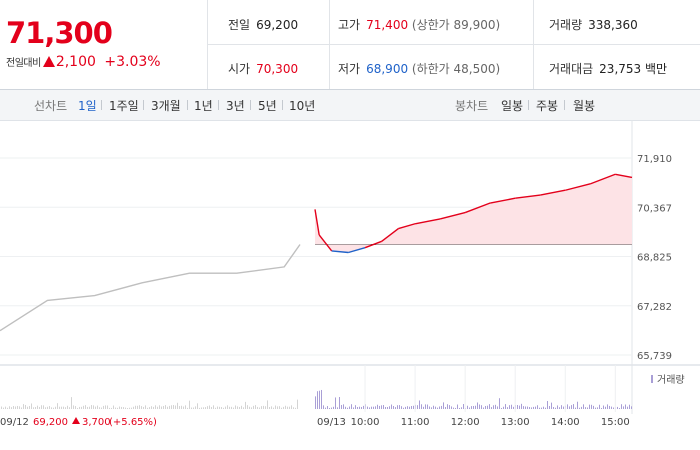 The height and width of the screenshot is (450, 700). I want to click on amount-value: 23,753, so click(620, 69).